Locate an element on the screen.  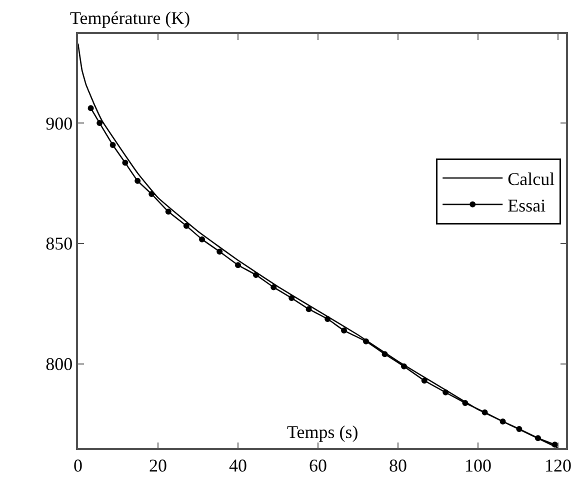
x-tick-label: 20 is located at coordinates (158, 465).